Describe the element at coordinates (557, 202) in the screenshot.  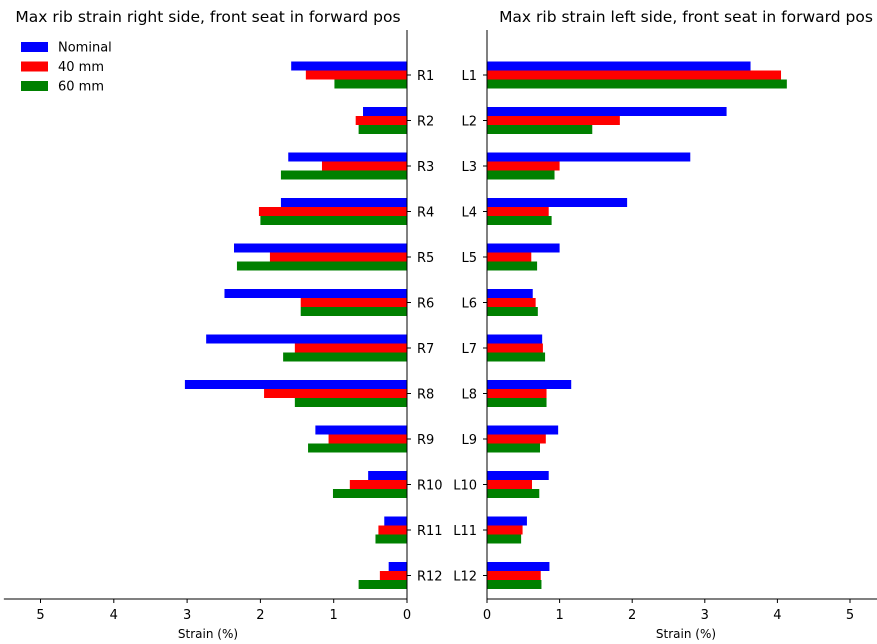
I see `left-bar-l4-nominal` at that location.